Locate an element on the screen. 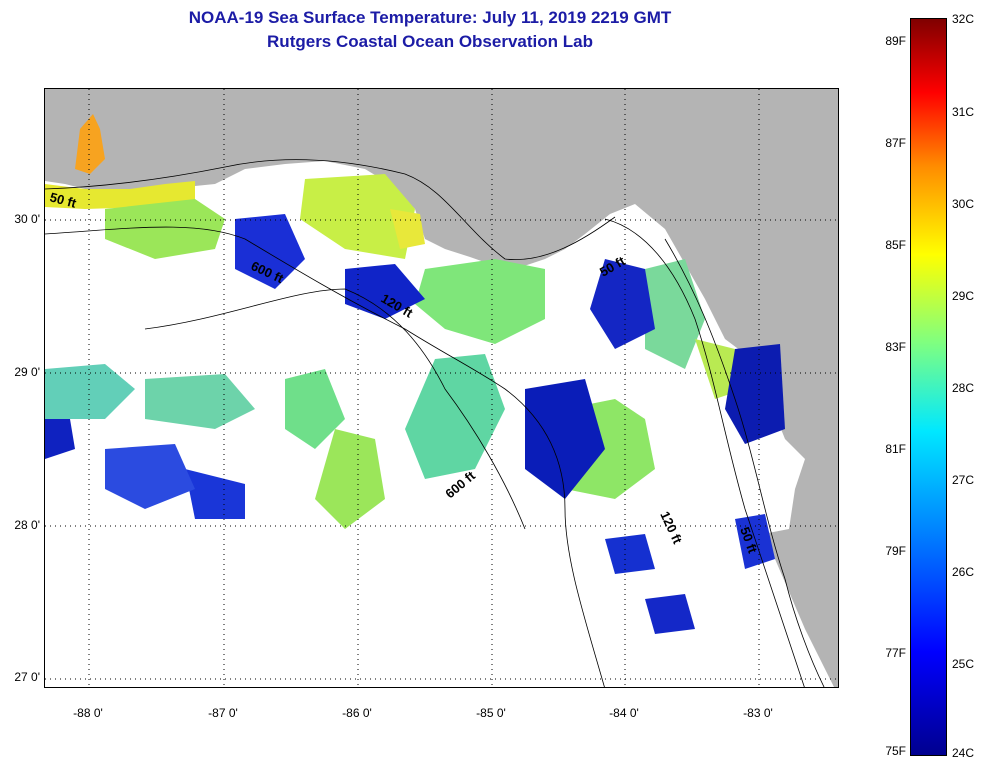 This screenshot has height=770, width=992. lon-label-83: -83 0' is located at coordinates (758, 713).